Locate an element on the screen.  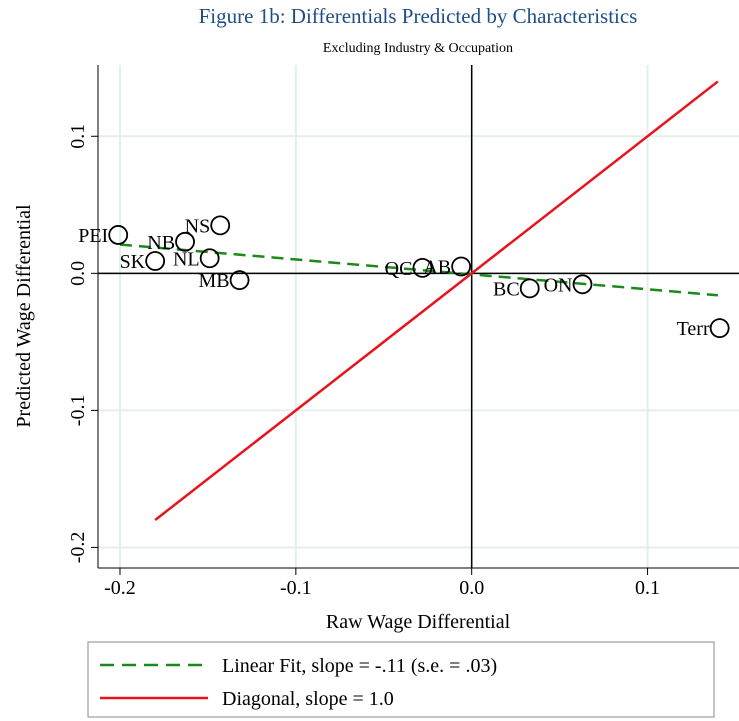
y-tick-label: 0.1 is located at coordinates (78, 136).